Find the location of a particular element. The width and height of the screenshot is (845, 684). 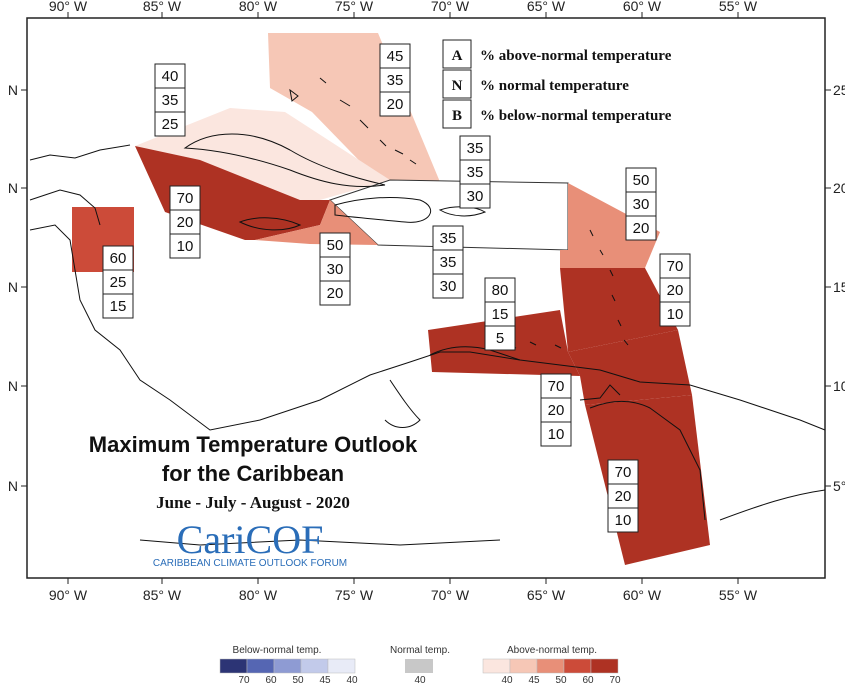

value-box-windward: 70 20 10 is located at coordinates (675, 290).